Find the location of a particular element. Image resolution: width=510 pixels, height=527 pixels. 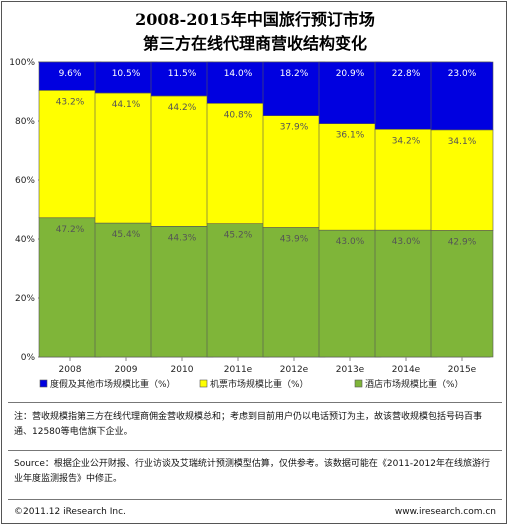

legend-label: 酒店市场规模比重（%） is located at coordinates (414, 384).